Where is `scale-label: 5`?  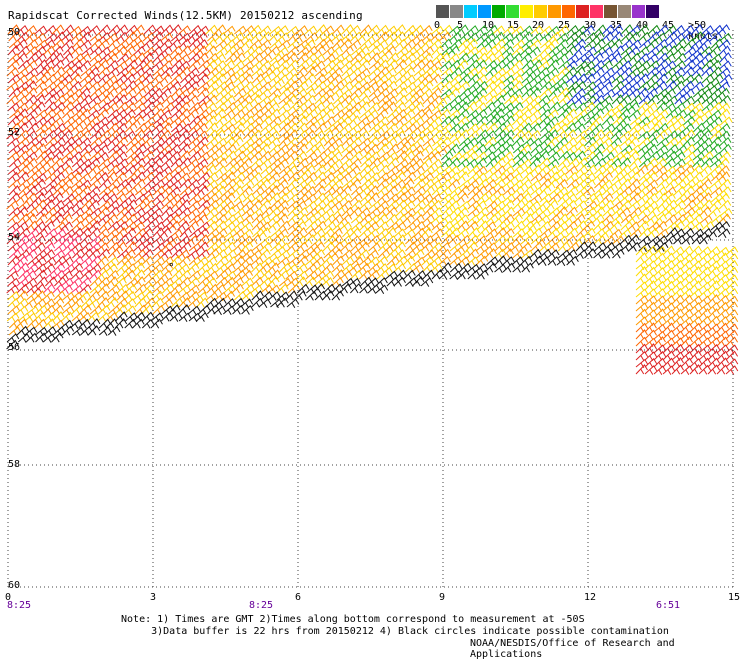 scale-label: 5 is located at coordinates (460, 25).